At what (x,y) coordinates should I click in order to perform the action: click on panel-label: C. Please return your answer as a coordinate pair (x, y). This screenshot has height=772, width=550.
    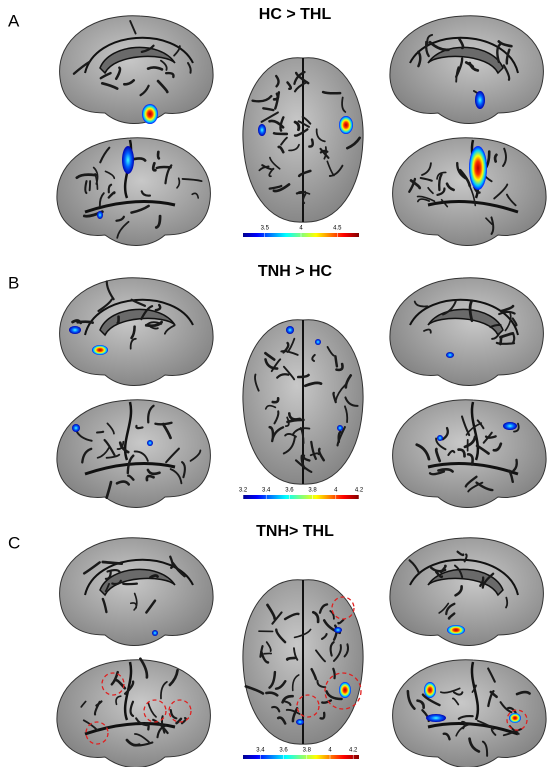
    Looking at the image, I should click on (14, 542).